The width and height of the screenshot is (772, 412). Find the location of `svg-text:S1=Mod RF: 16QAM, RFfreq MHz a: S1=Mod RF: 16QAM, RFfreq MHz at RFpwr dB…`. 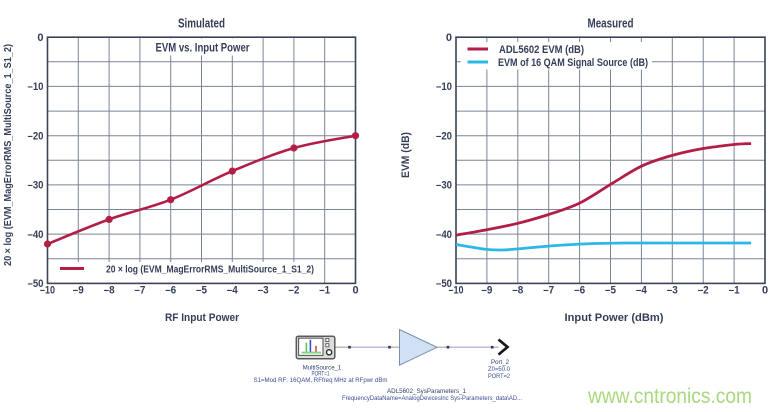

svg-text:S1=Mod RF: 16QAM, RFfreq MHz a: S1=Mod RF: 16QAM, RFfreq MHz at RFpwr dB… is located at coordinates (321, 380).